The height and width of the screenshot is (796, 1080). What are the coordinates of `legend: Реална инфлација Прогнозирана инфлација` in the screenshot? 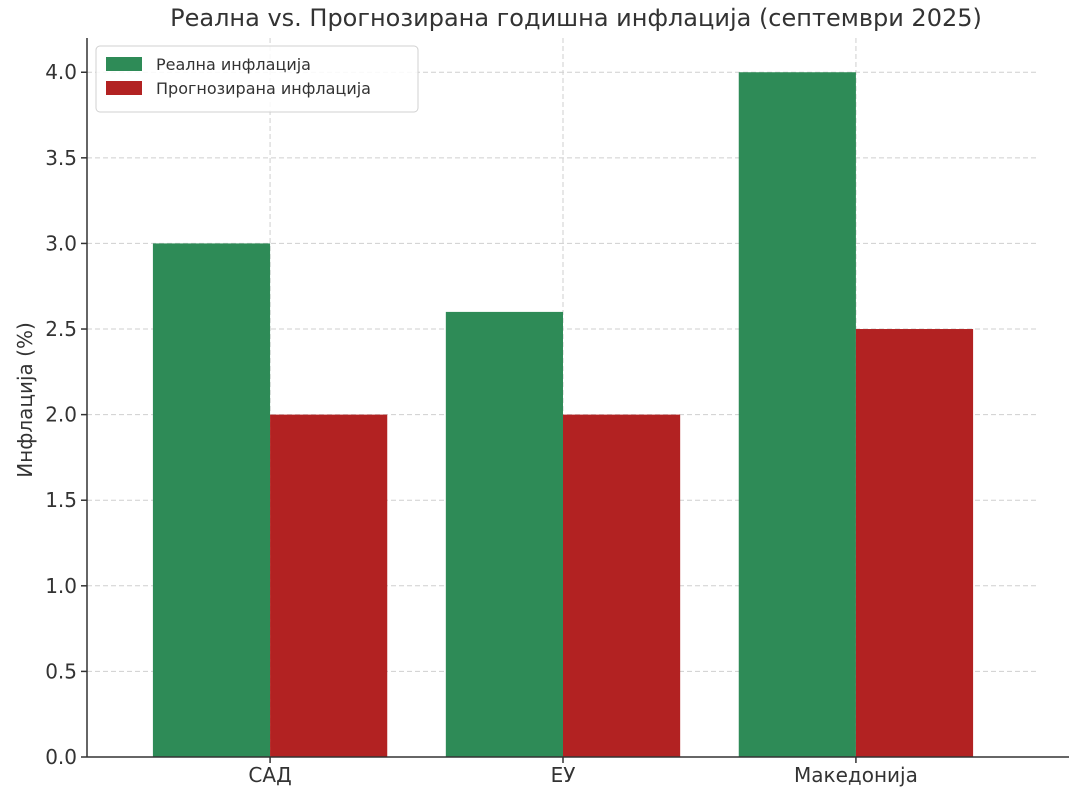 It's located at (257, 79).